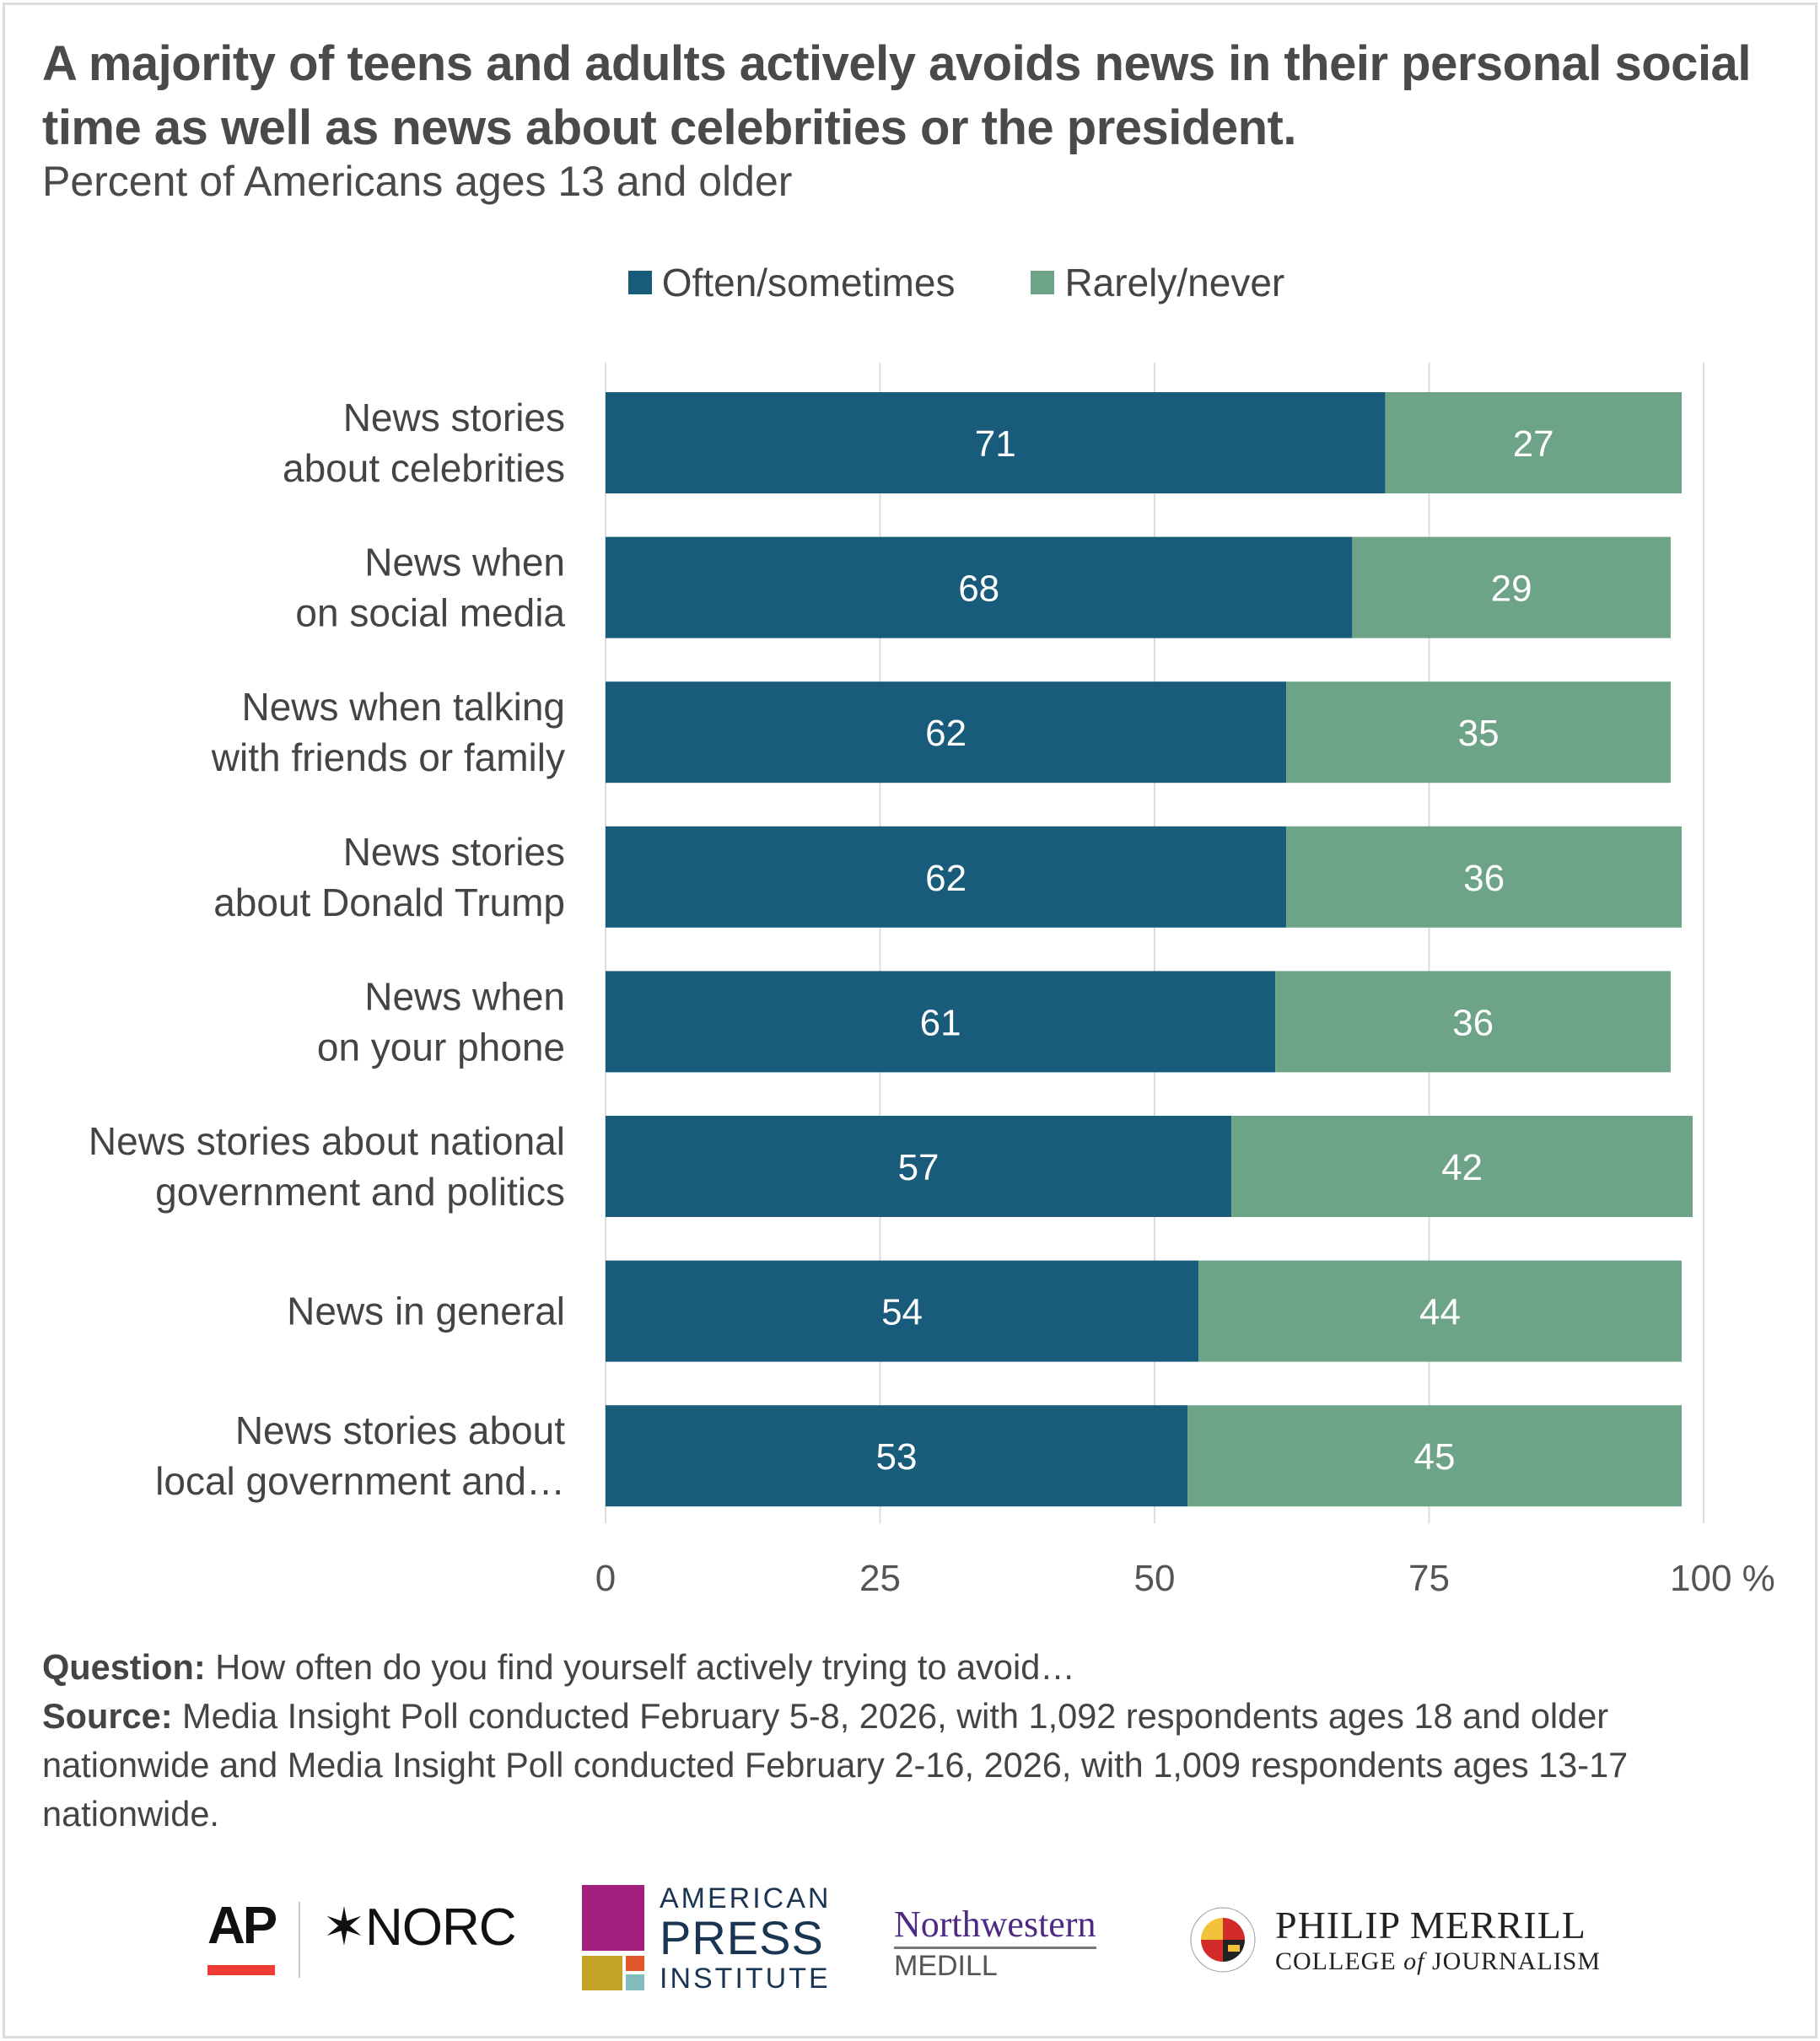  I want to click on northwestern-text: Northwestern, so click(995, 1926).